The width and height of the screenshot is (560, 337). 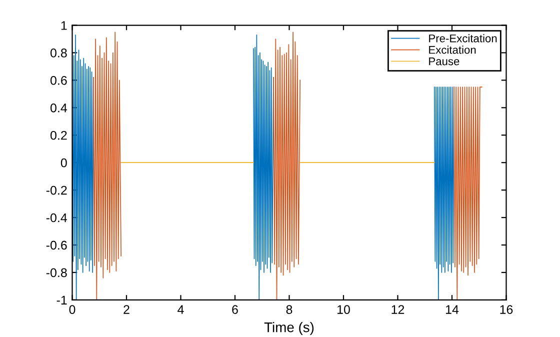 What do you see at coordinates (56, 245) in the screenshot?
I see `y-tick-label: -0.6` at bounding box center [56, 245].